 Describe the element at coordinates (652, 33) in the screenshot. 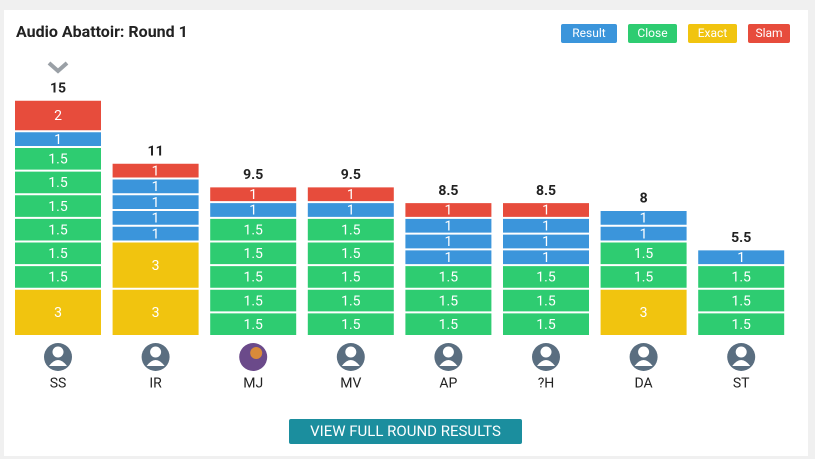

I see `legend-label: Close` at that location.